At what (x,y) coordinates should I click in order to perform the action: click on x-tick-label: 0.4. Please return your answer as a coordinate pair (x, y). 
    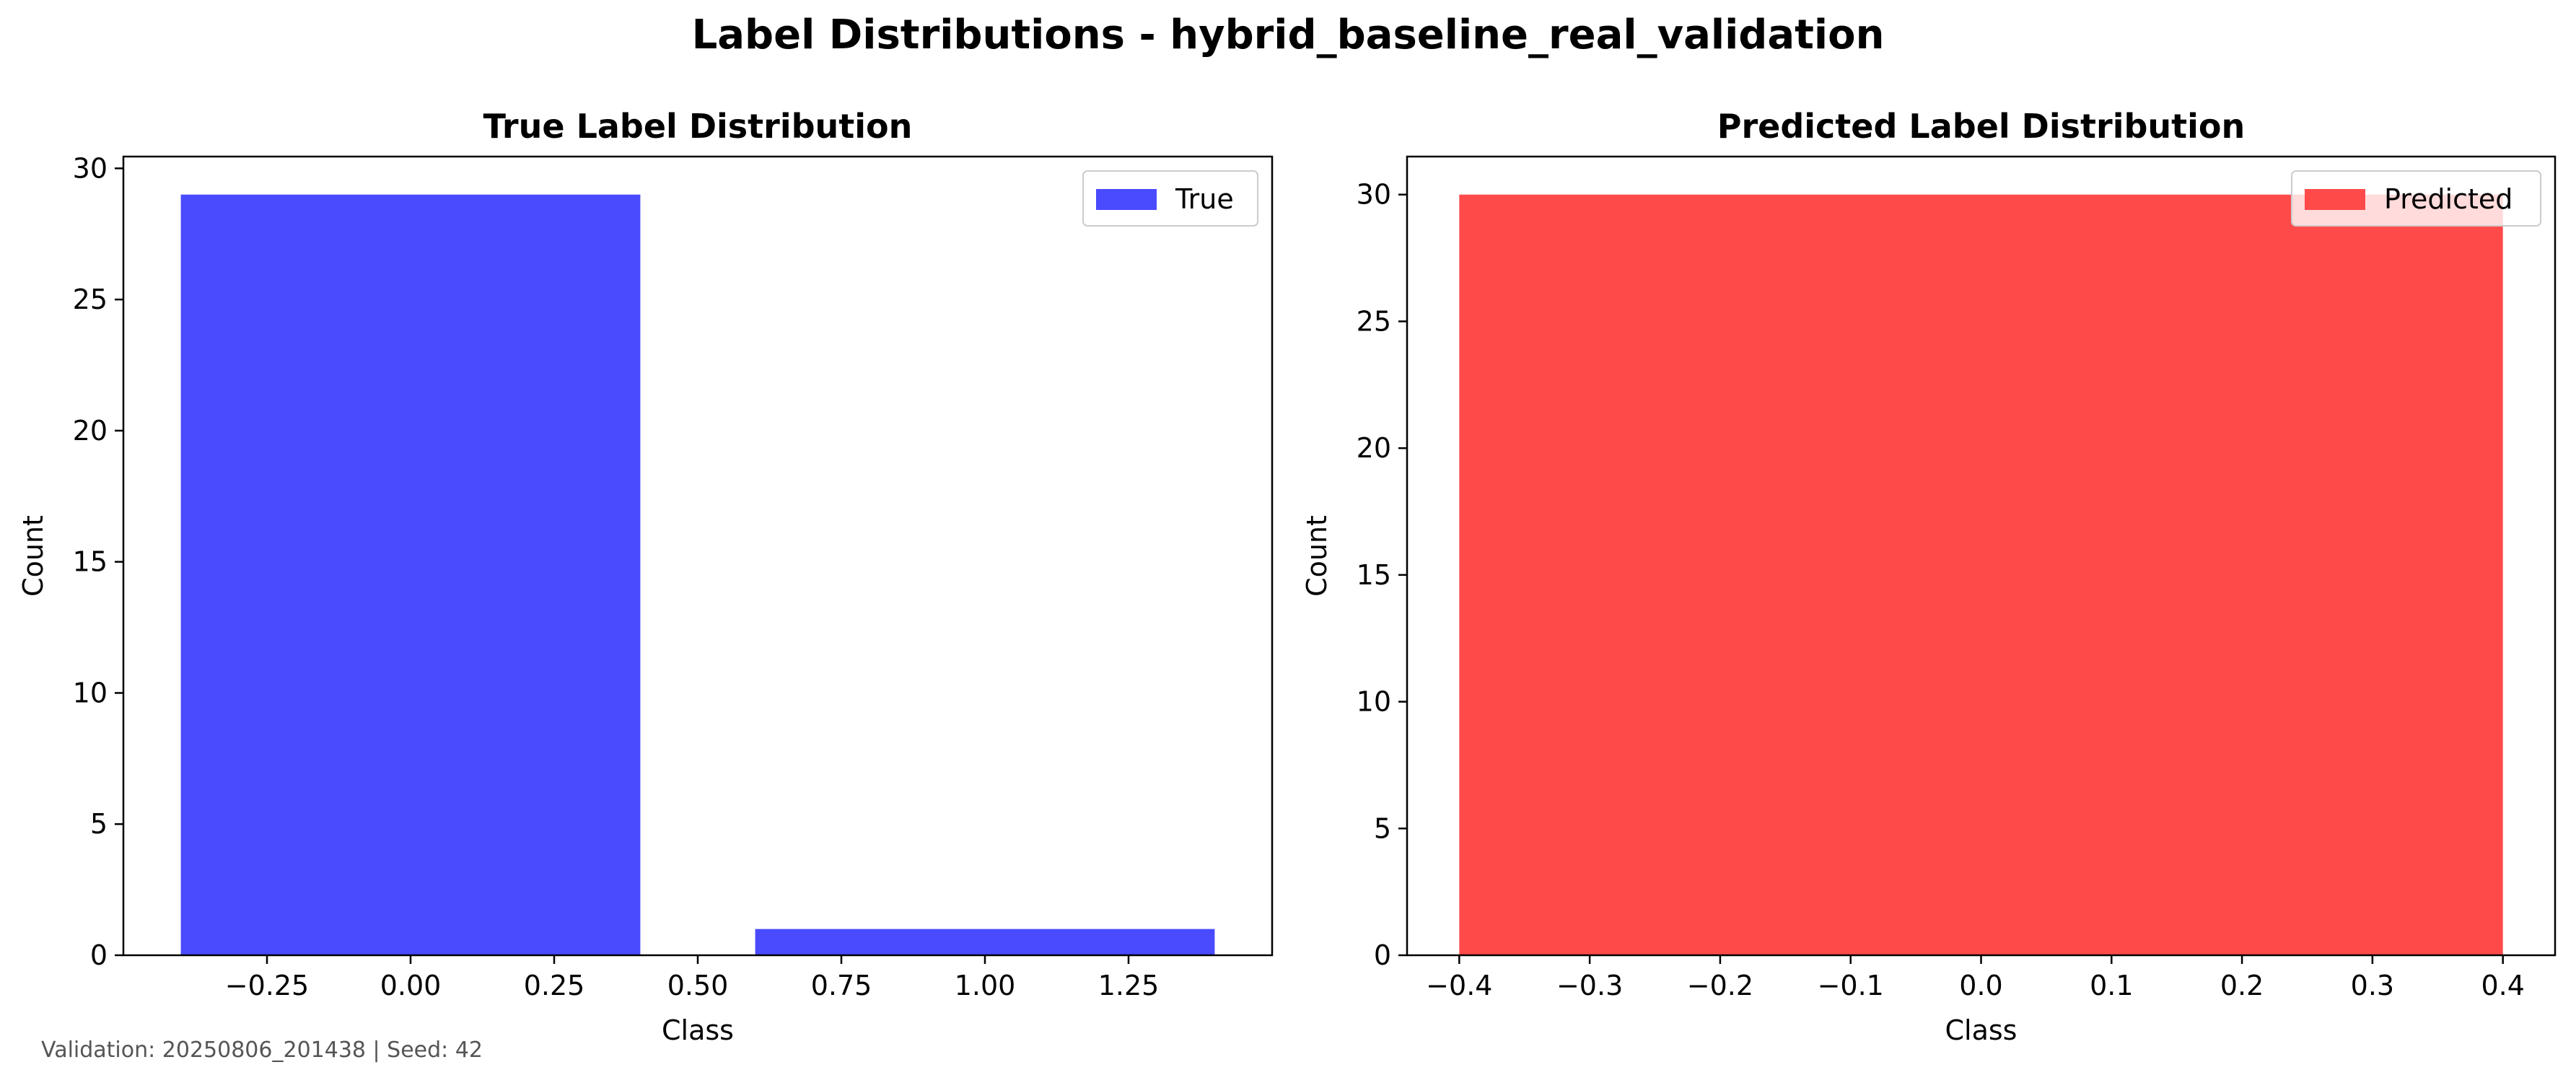
    Looking at the image, I should click on (2502, 985).